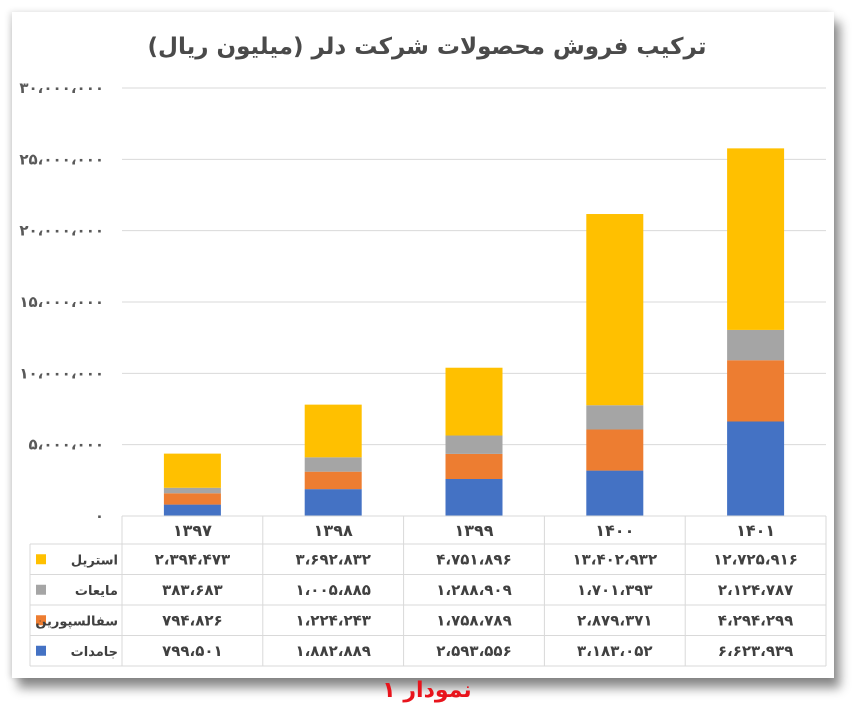  Describe the element at coordinates (332, 620) in the screenshot. I see `data-label: ۱،۲۲۴،۲۴۳` at that location.